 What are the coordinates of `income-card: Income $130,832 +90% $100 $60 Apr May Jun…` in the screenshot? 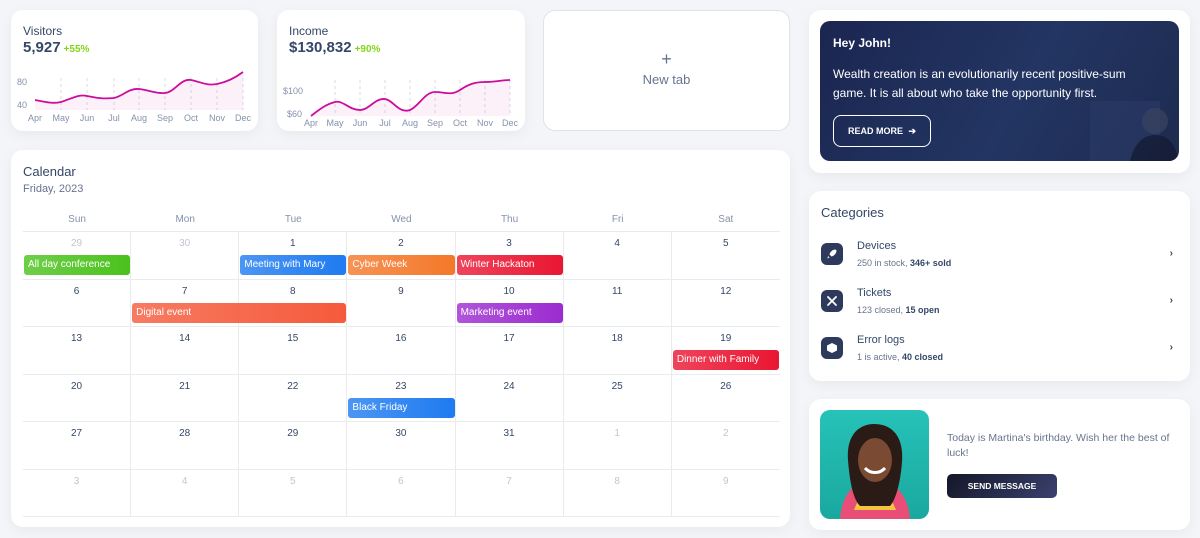 It's located at (401, 70).